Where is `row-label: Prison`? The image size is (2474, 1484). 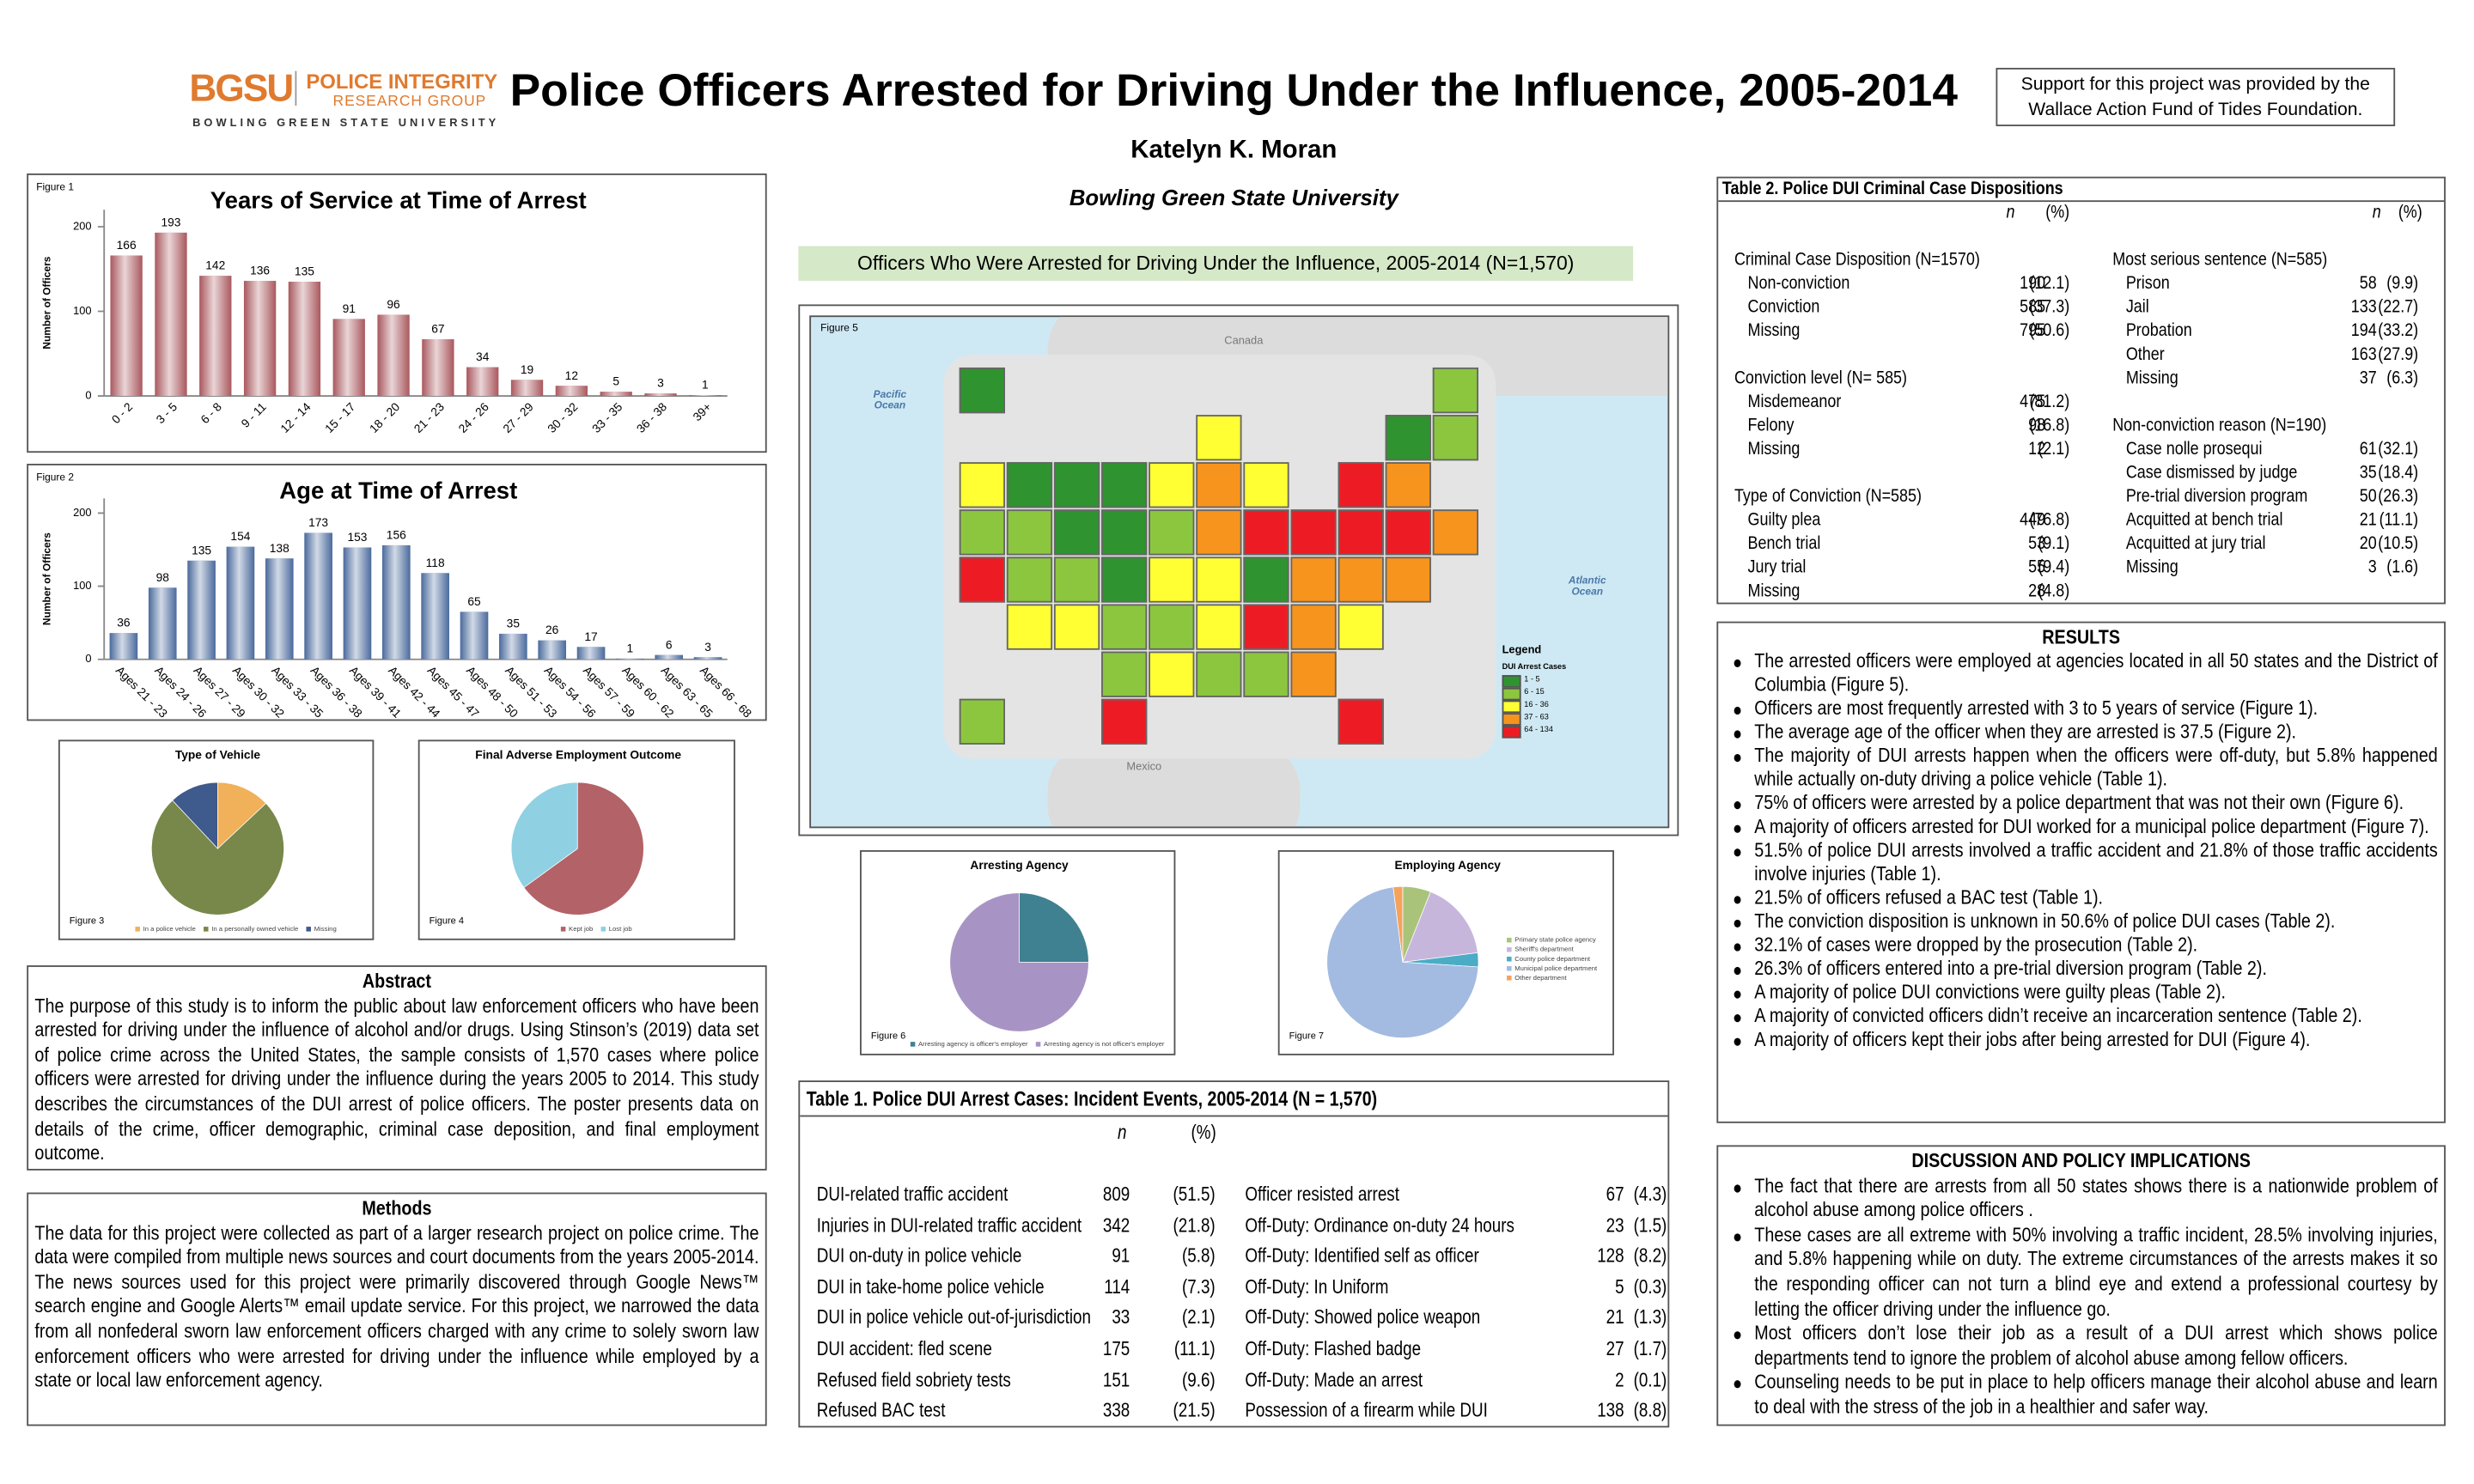
row-label: Prison is located at coordinates (2147, 284).